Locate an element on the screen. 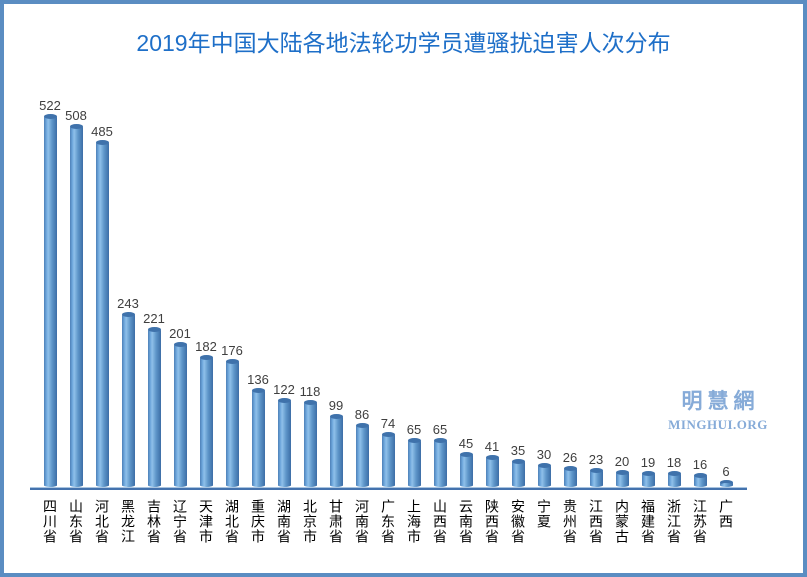 The height and width of the screenshot is (577, 807). bar-group: 99 is located at coordinates (336, 442).